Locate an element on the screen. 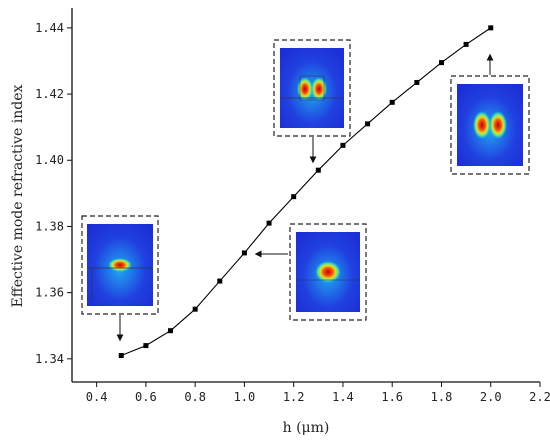 The image size is (550, 445). x-tick-label: 1.6 is located at coordinates (392, 397).